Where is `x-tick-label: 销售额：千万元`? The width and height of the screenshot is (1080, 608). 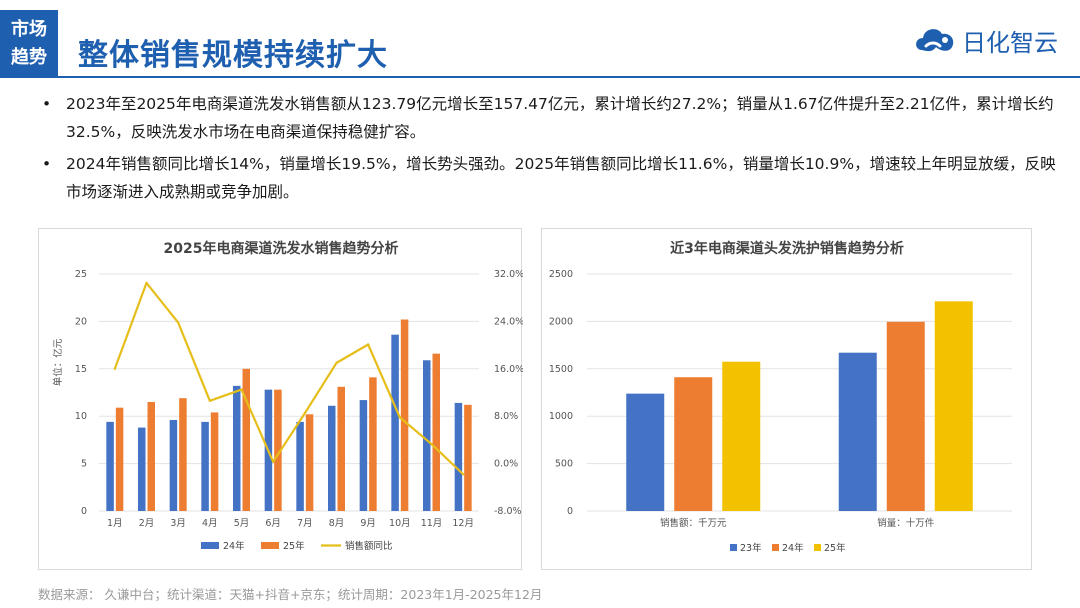
x-tick-label: 销售额：千万元 is located at coordinates (693, 523).